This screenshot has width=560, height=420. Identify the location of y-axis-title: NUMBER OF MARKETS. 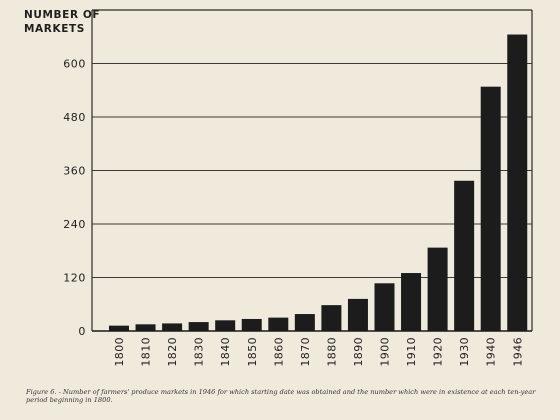
(62, 22).